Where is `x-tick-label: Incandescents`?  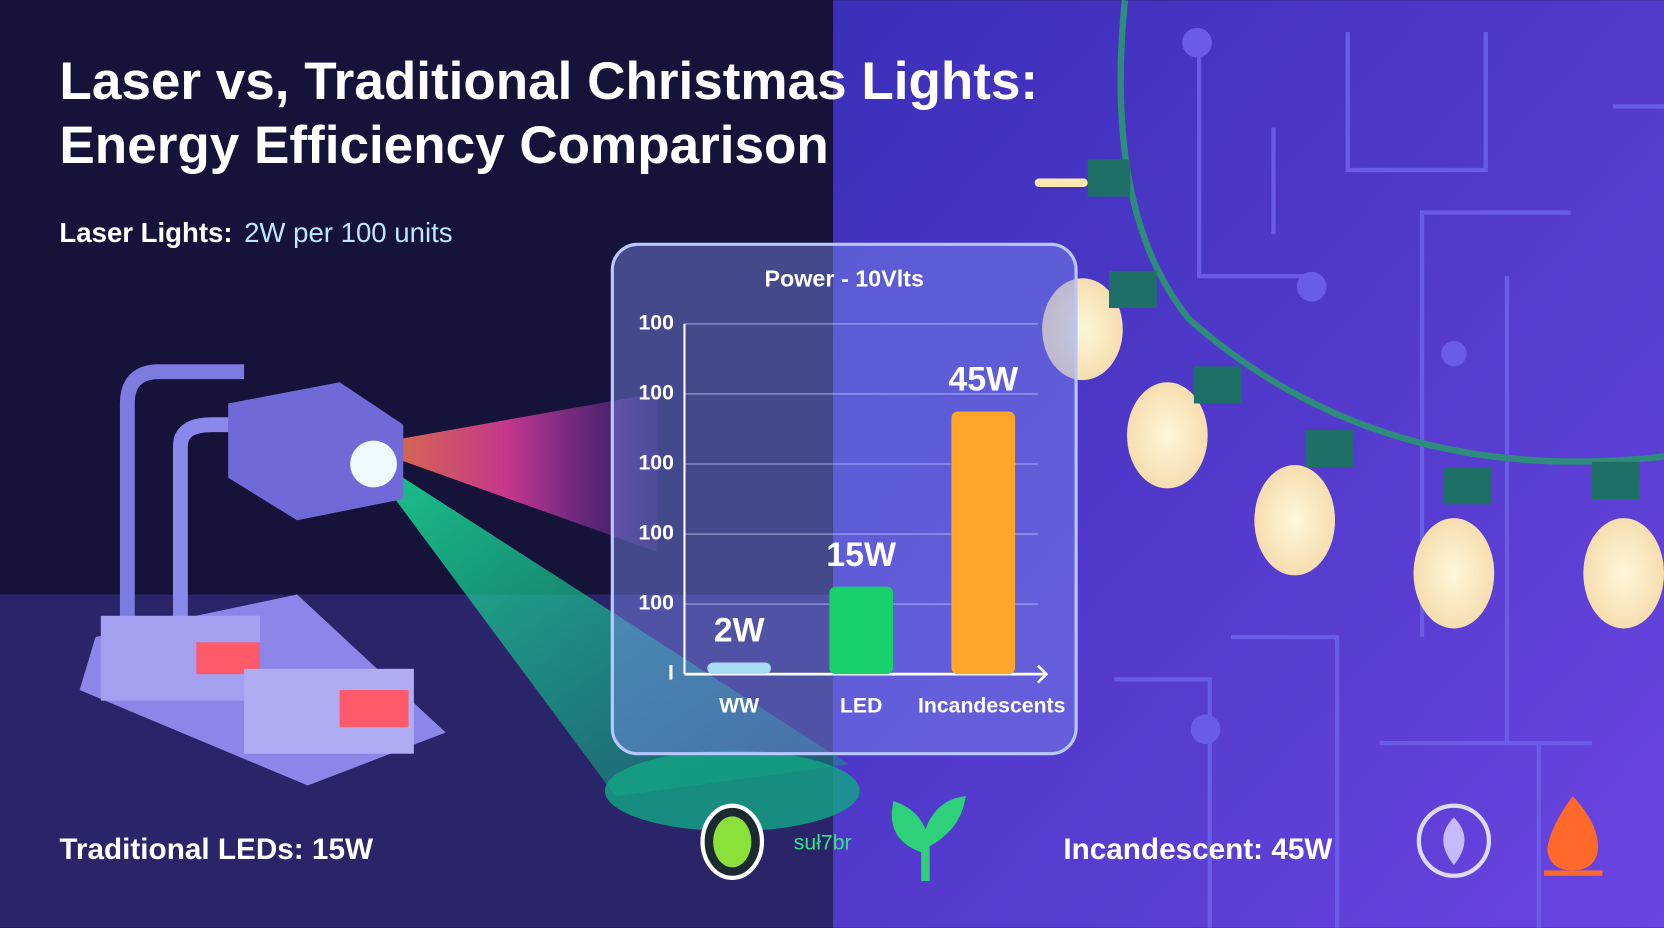 x-tick-label: Incandescents is located at coordinates (991, 706).